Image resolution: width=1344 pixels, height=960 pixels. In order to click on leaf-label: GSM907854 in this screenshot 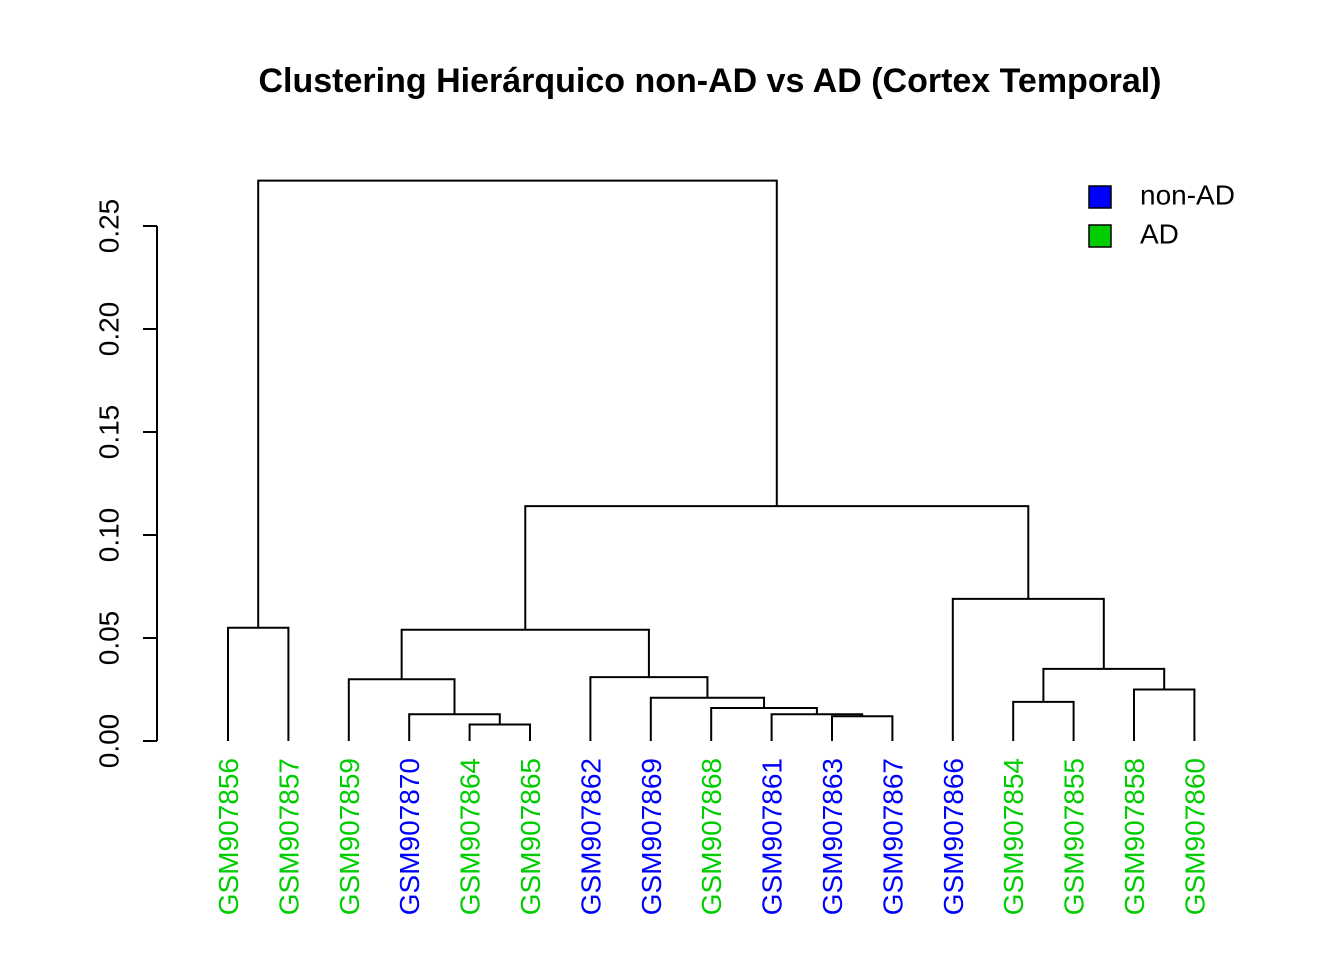, I will do `click(1013, 836)`.